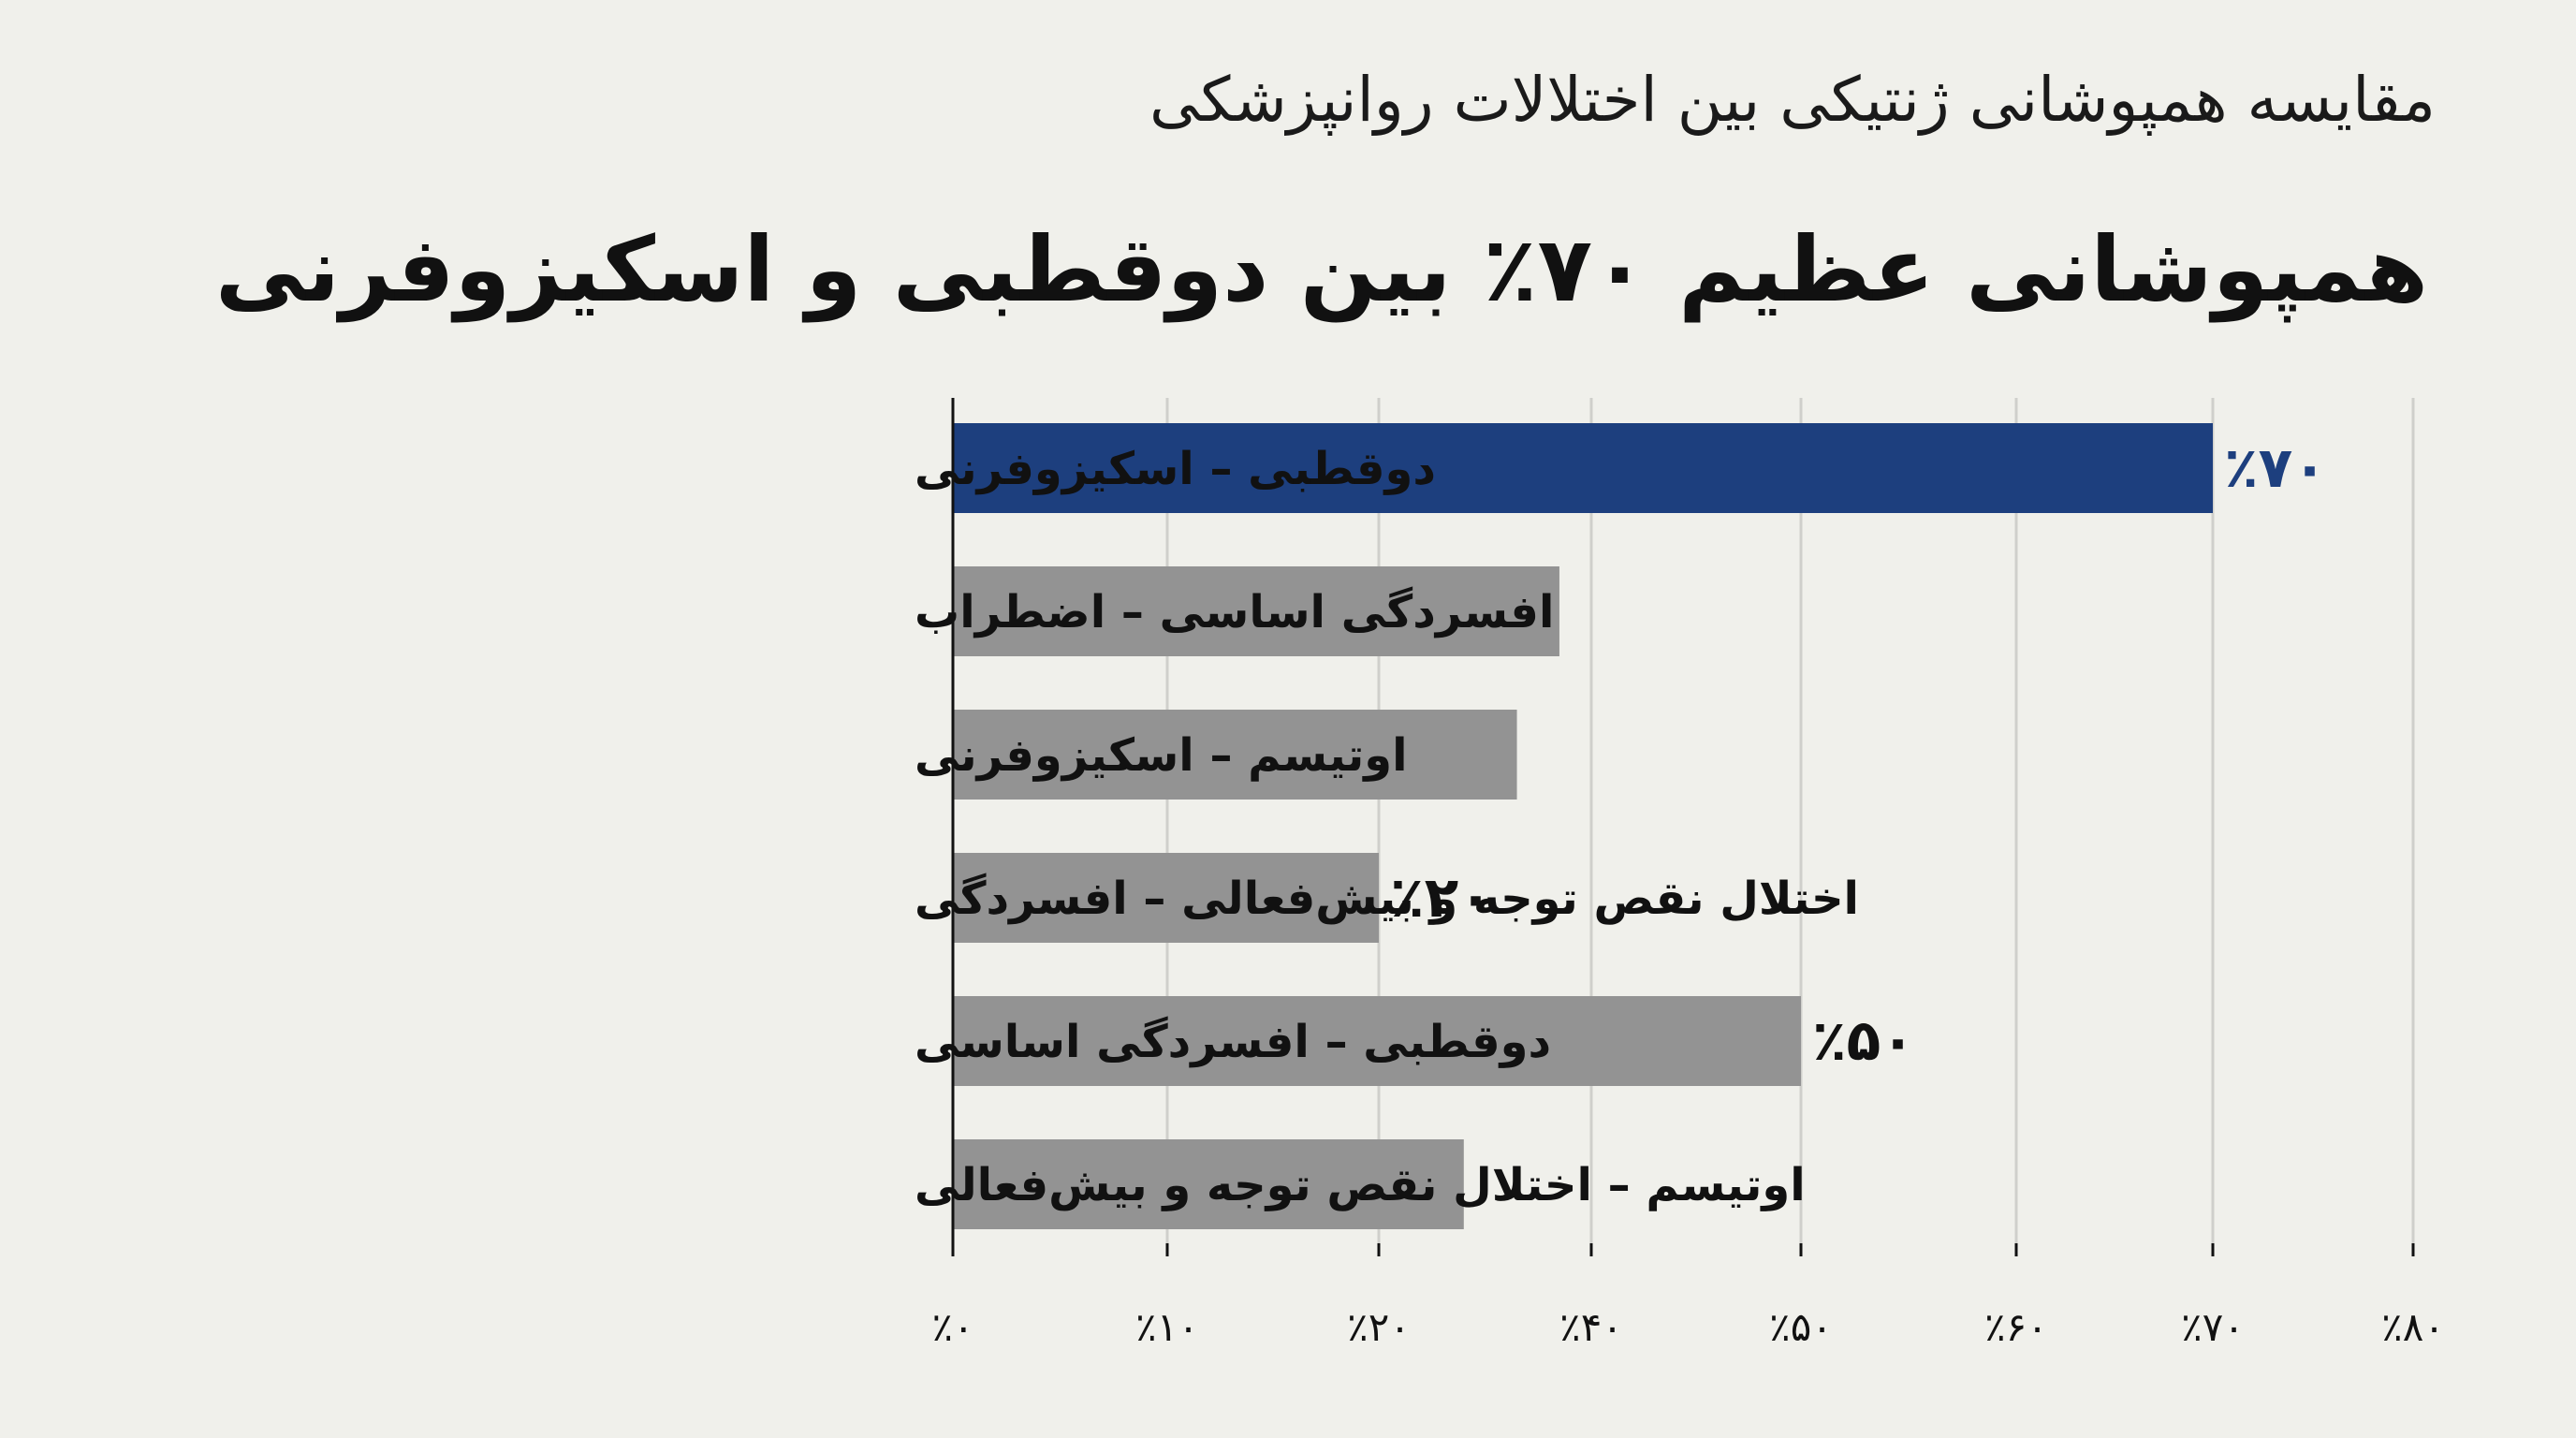 The width and height of the screenshot is (2576, 1438). I want to click on tick-label: ٪۱۰, so click(1167, 1327).